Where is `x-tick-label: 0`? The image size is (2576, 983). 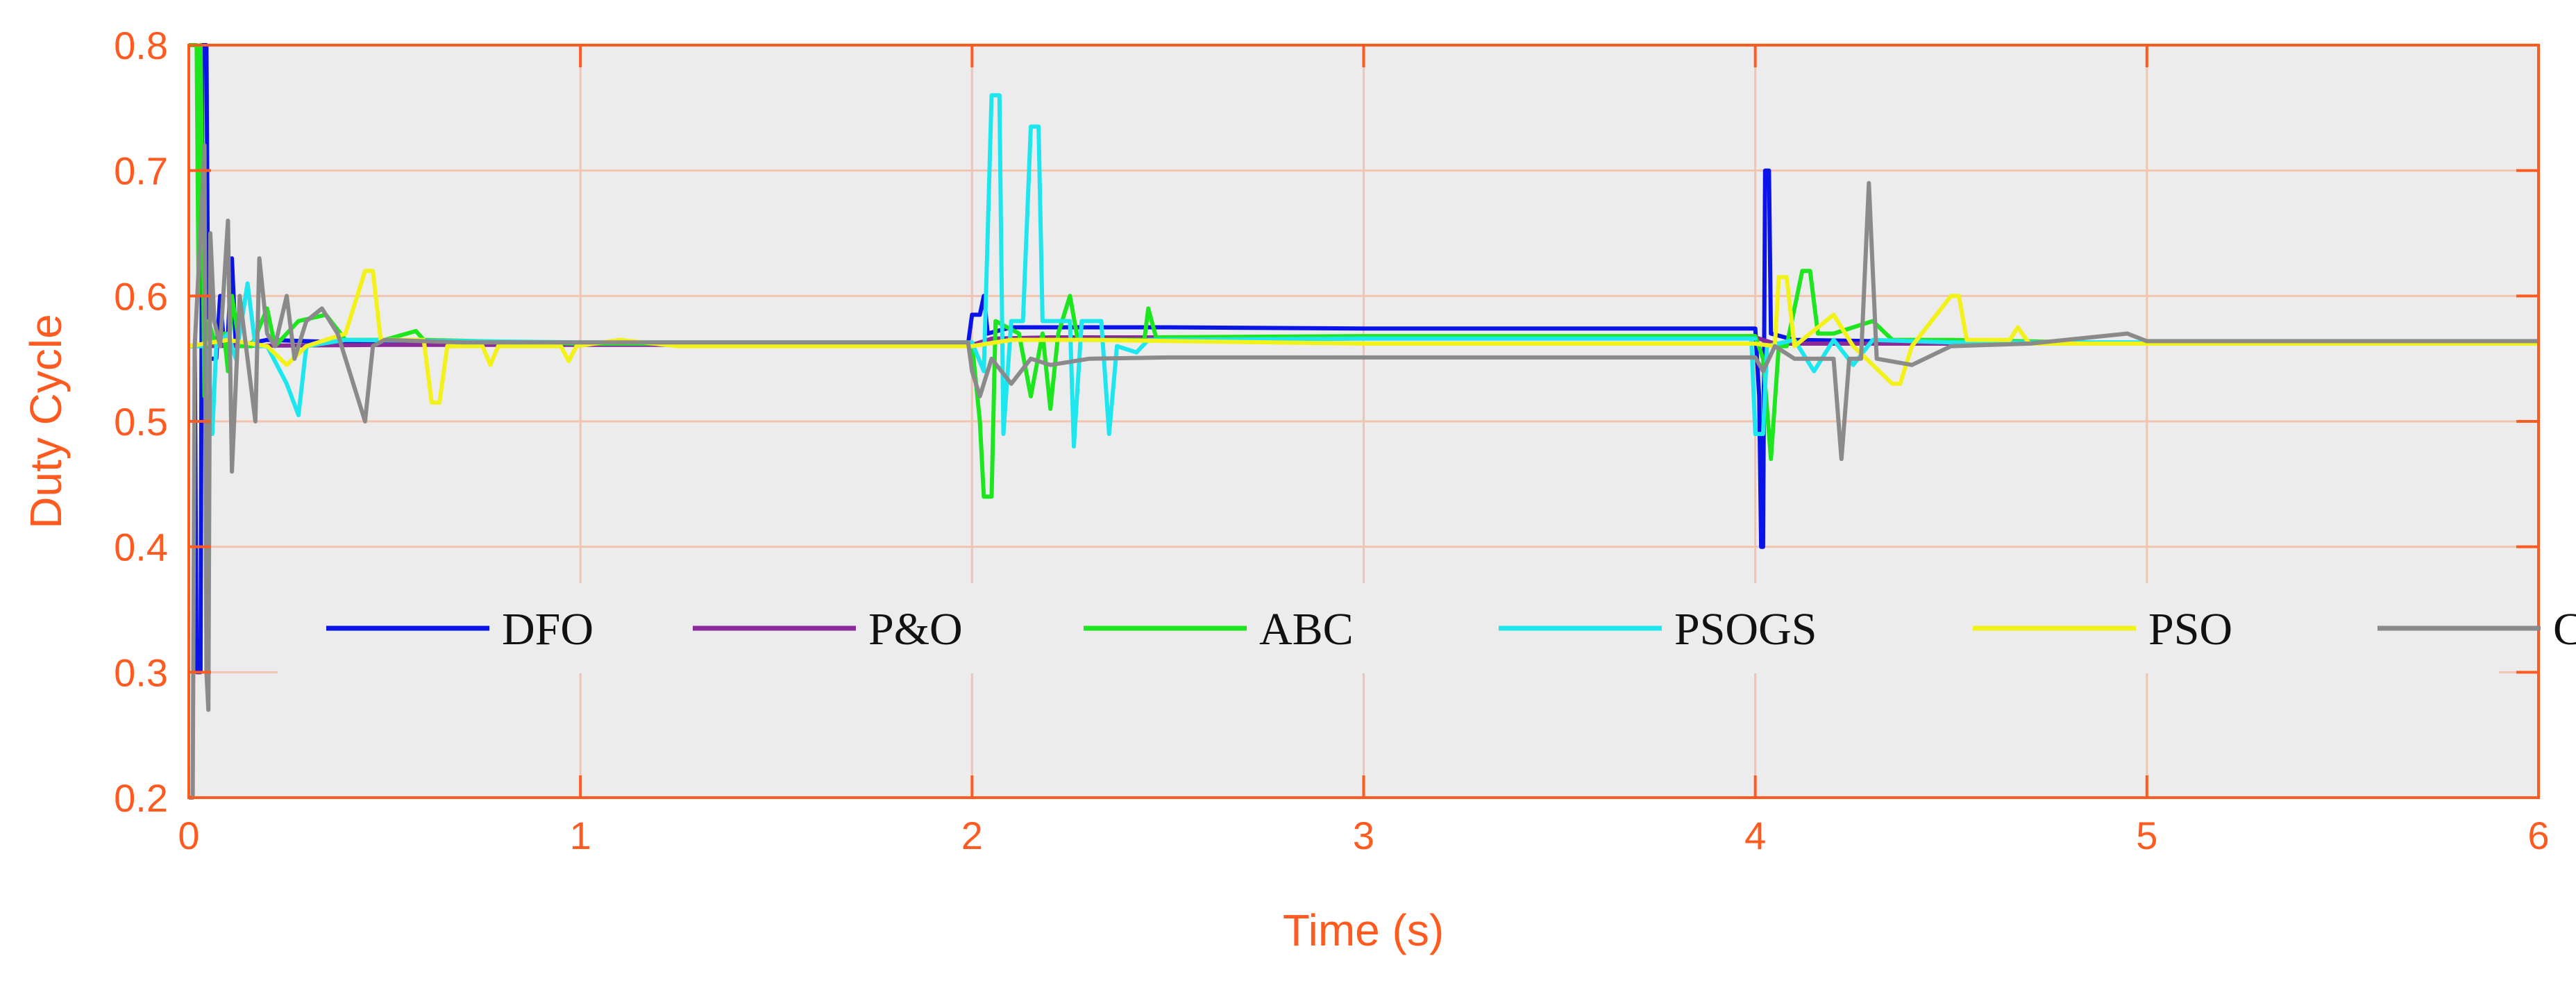 x-tick-label: 0 is located at coordinates (188, 836).